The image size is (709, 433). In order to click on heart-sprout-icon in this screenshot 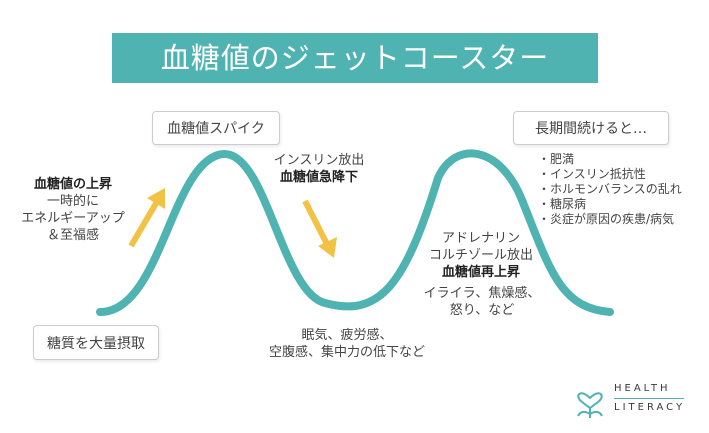, I will do `click(590, 405)`.